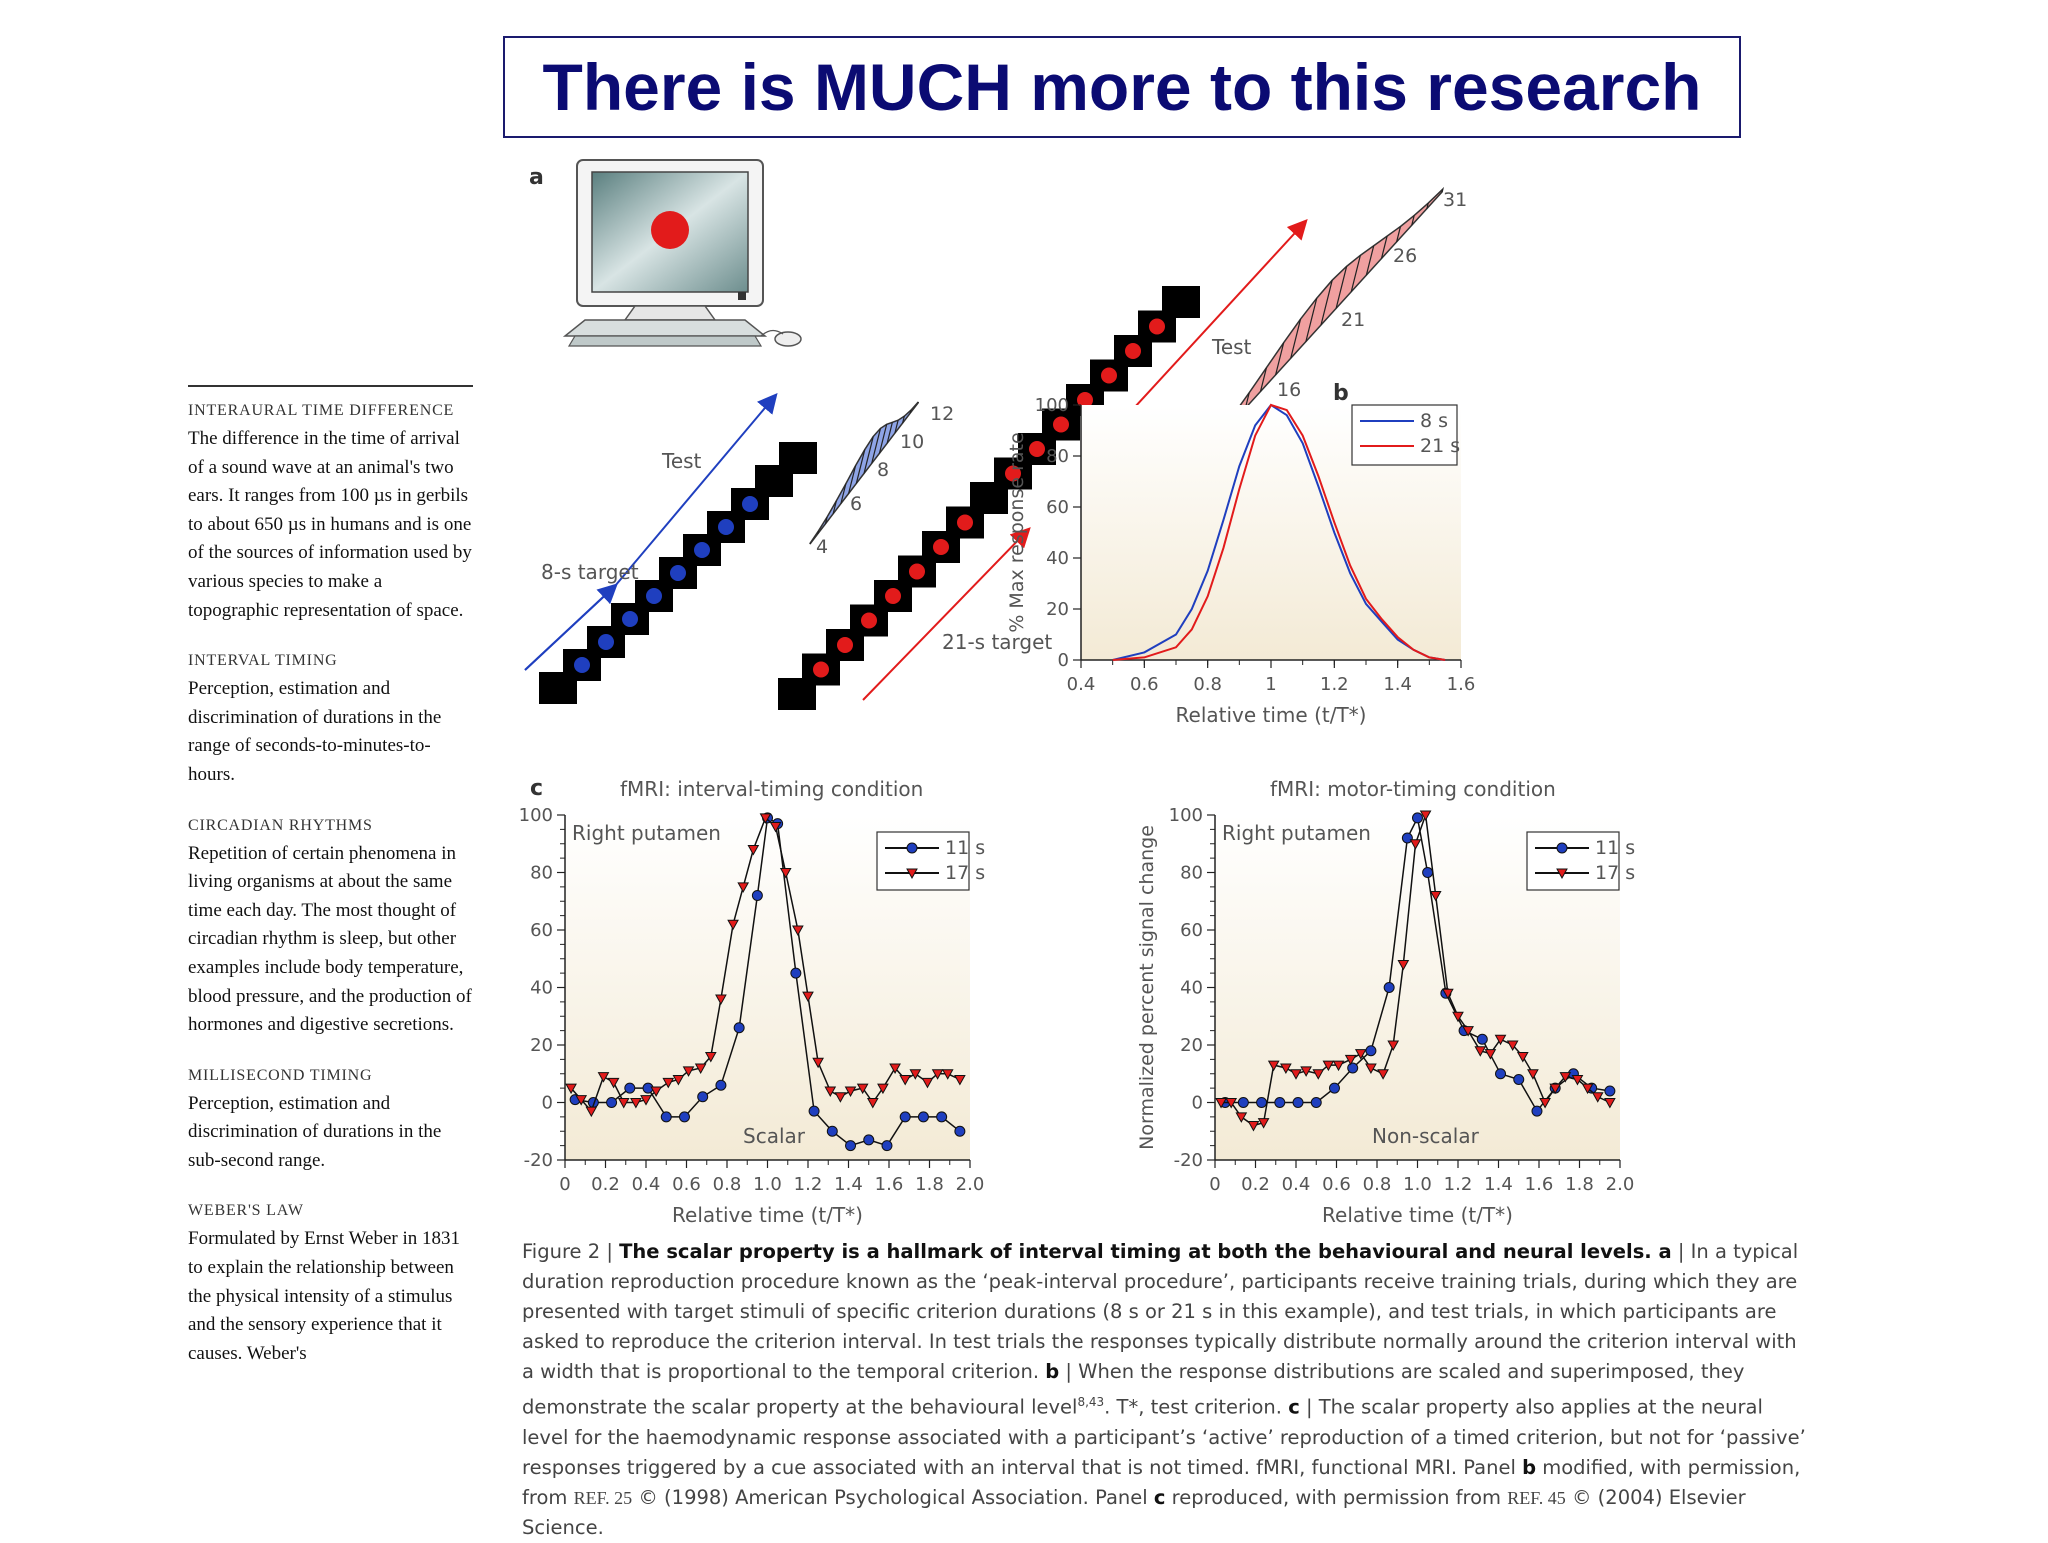 This screenshot has width=2048, height=1543. Describe the element at coordinates (822, 547) in the screenshot. I see `distribution-tick-label: 4` at that location.